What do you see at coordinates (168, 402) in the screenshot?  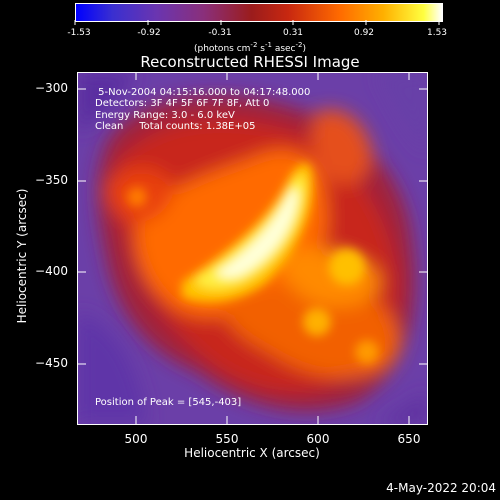 I see `peak-position: Position of Peak = [545,-403]` at bounding box center [168, 402].